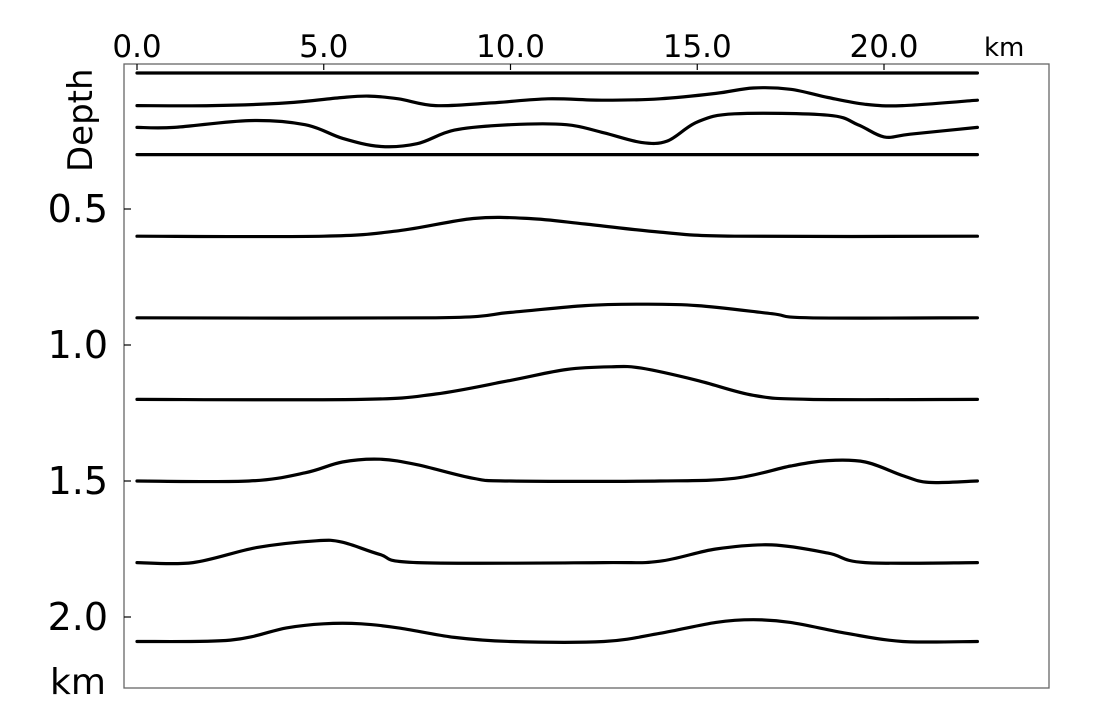 This screenshot has width=1100, height=720. What do you see at coordinates (81, 120) in the screenshot?
I see `y-axis-label: Depth` at bounding box center [81, 120].